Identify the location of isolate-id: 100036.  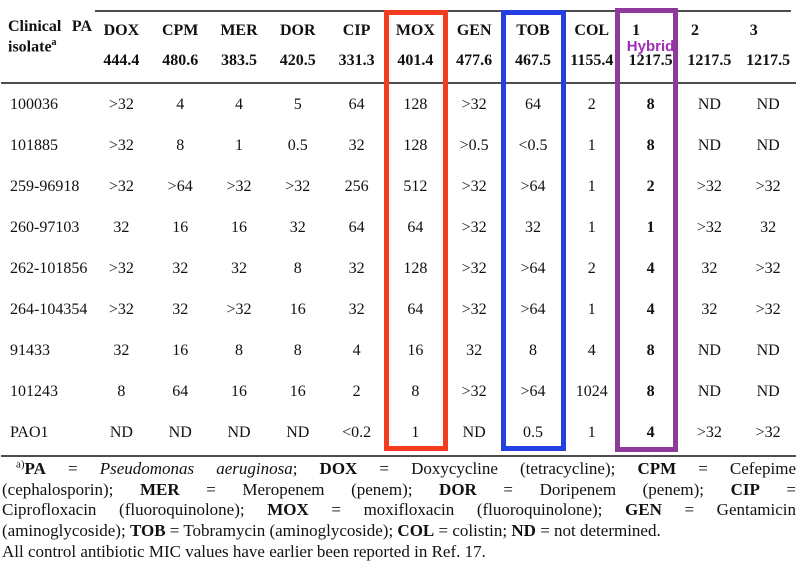
(34, 104).